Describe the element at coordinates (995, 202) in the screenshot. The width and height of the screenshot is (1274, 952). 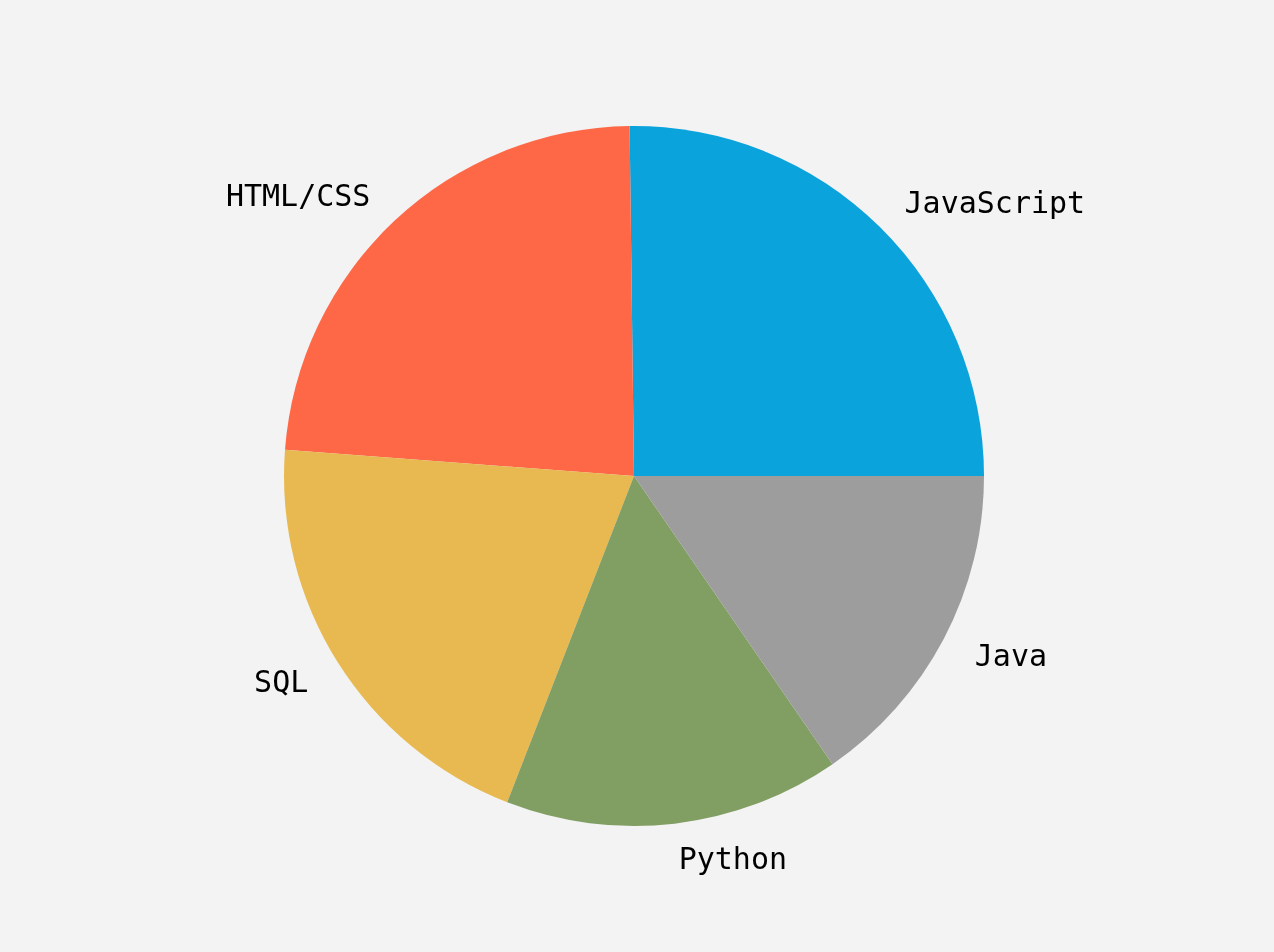
I see `slice-label: JavaScript` at that location.